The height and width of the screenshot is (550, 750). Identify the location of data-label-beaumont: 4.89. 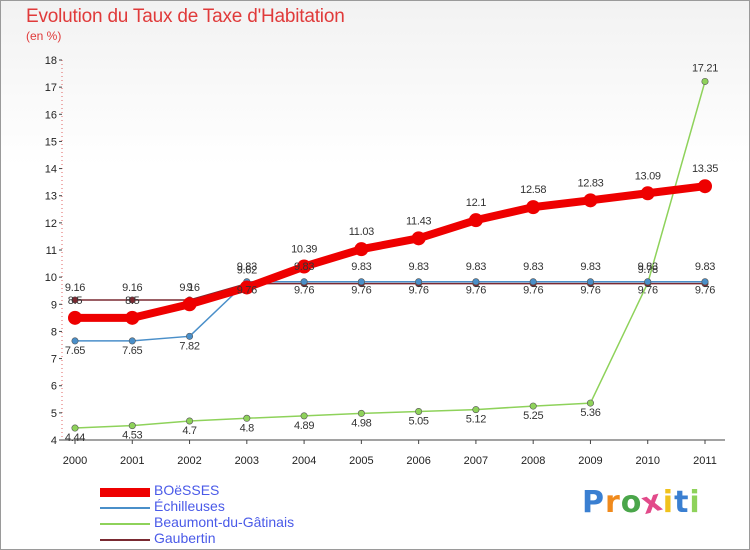
(304, 426).